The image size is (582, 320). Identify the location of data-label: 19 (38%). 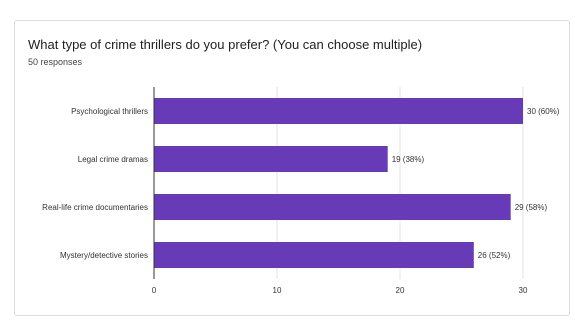
(408, 159).